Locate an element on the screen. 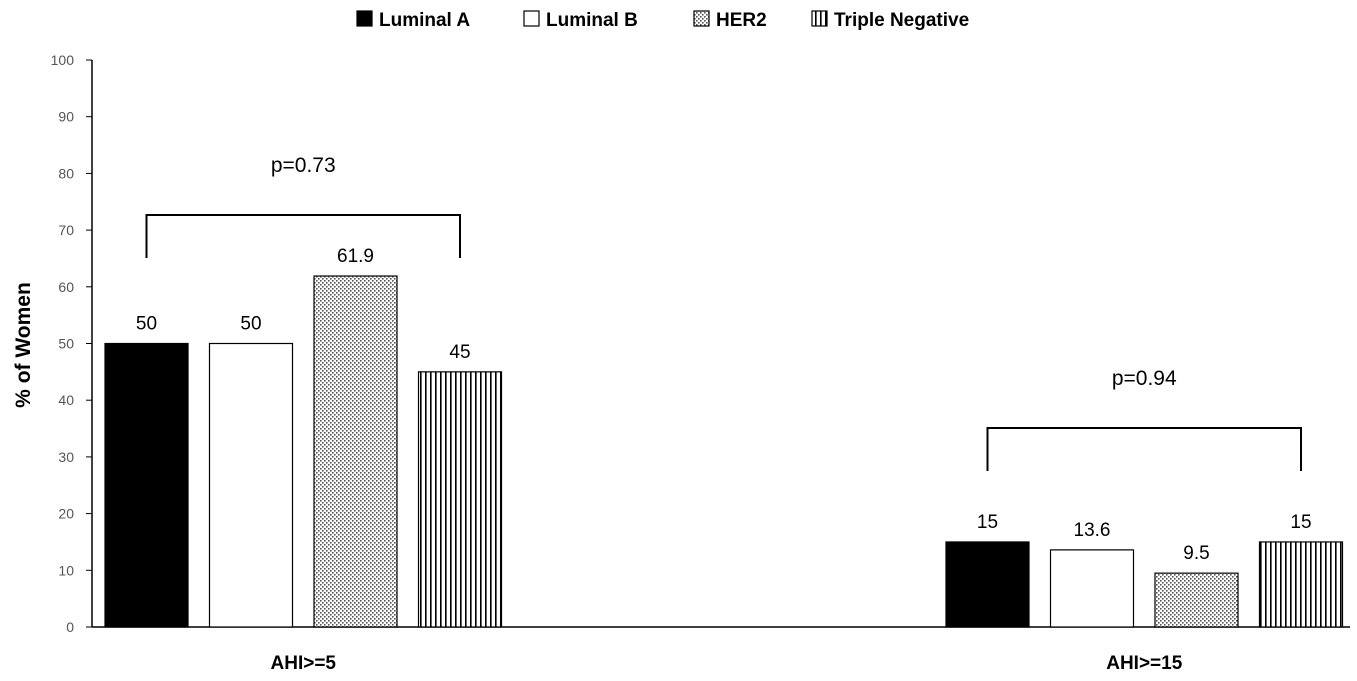  data-label: 9.5 is located at coordinates (1196, 553).